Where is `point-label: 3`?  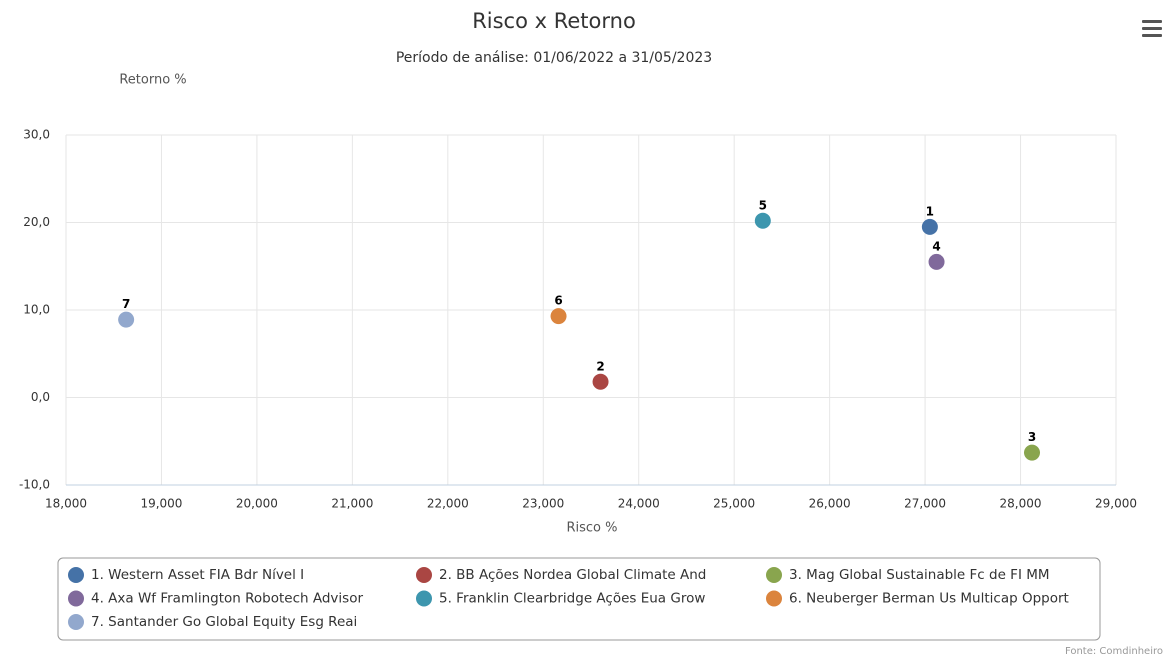
point-label: 3 is located at coordinates (1032, 437).